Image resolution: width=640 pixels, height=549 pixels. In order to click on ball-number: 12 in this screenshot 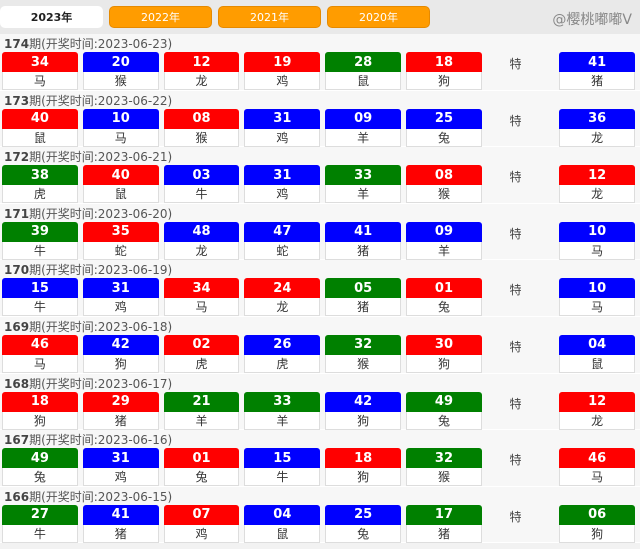, I will do `click(597, 175)`.